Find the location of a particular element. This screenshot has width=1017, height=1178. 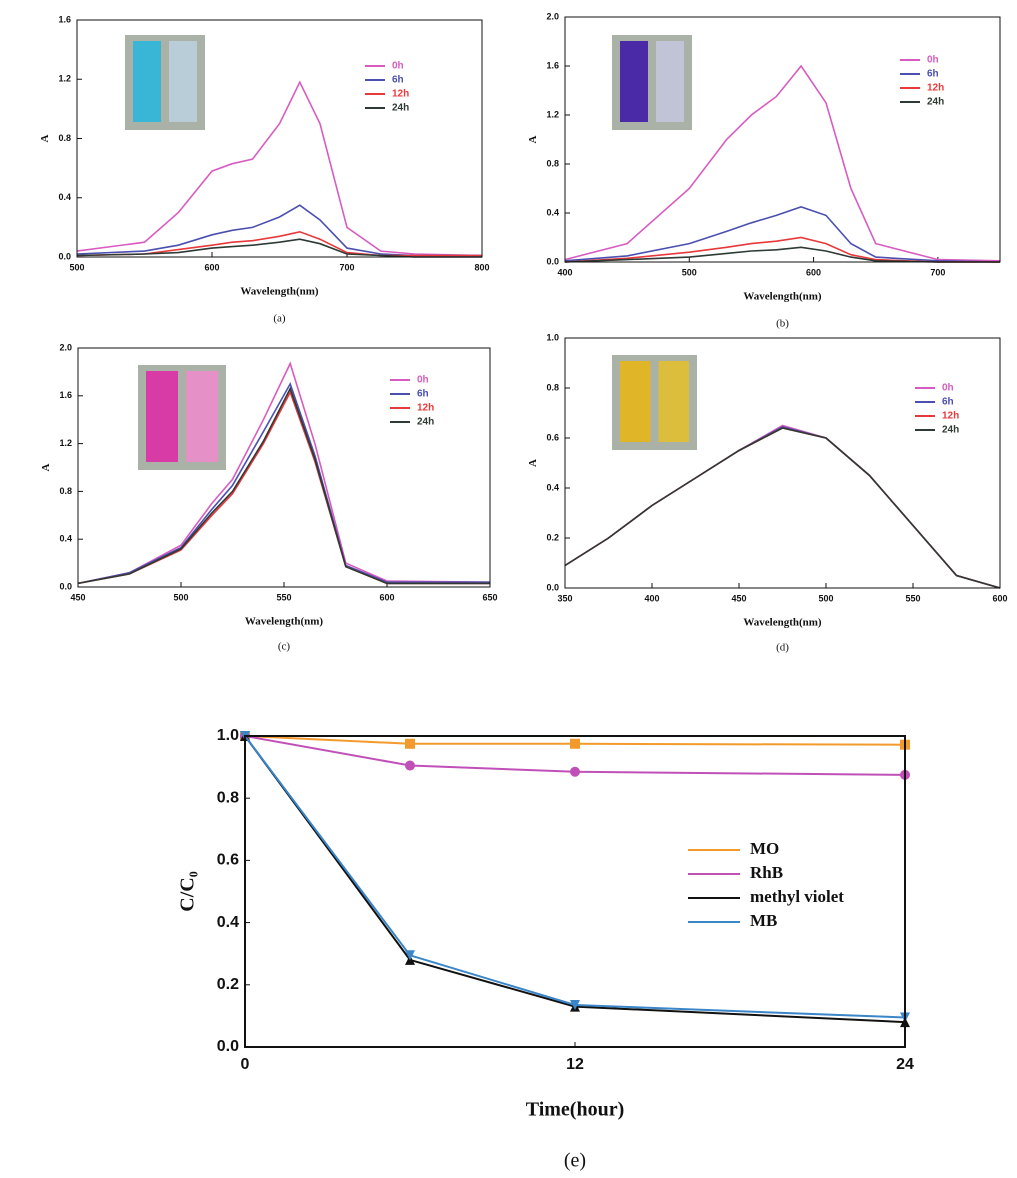

caption: (c) is located at coordinates (284, 647).